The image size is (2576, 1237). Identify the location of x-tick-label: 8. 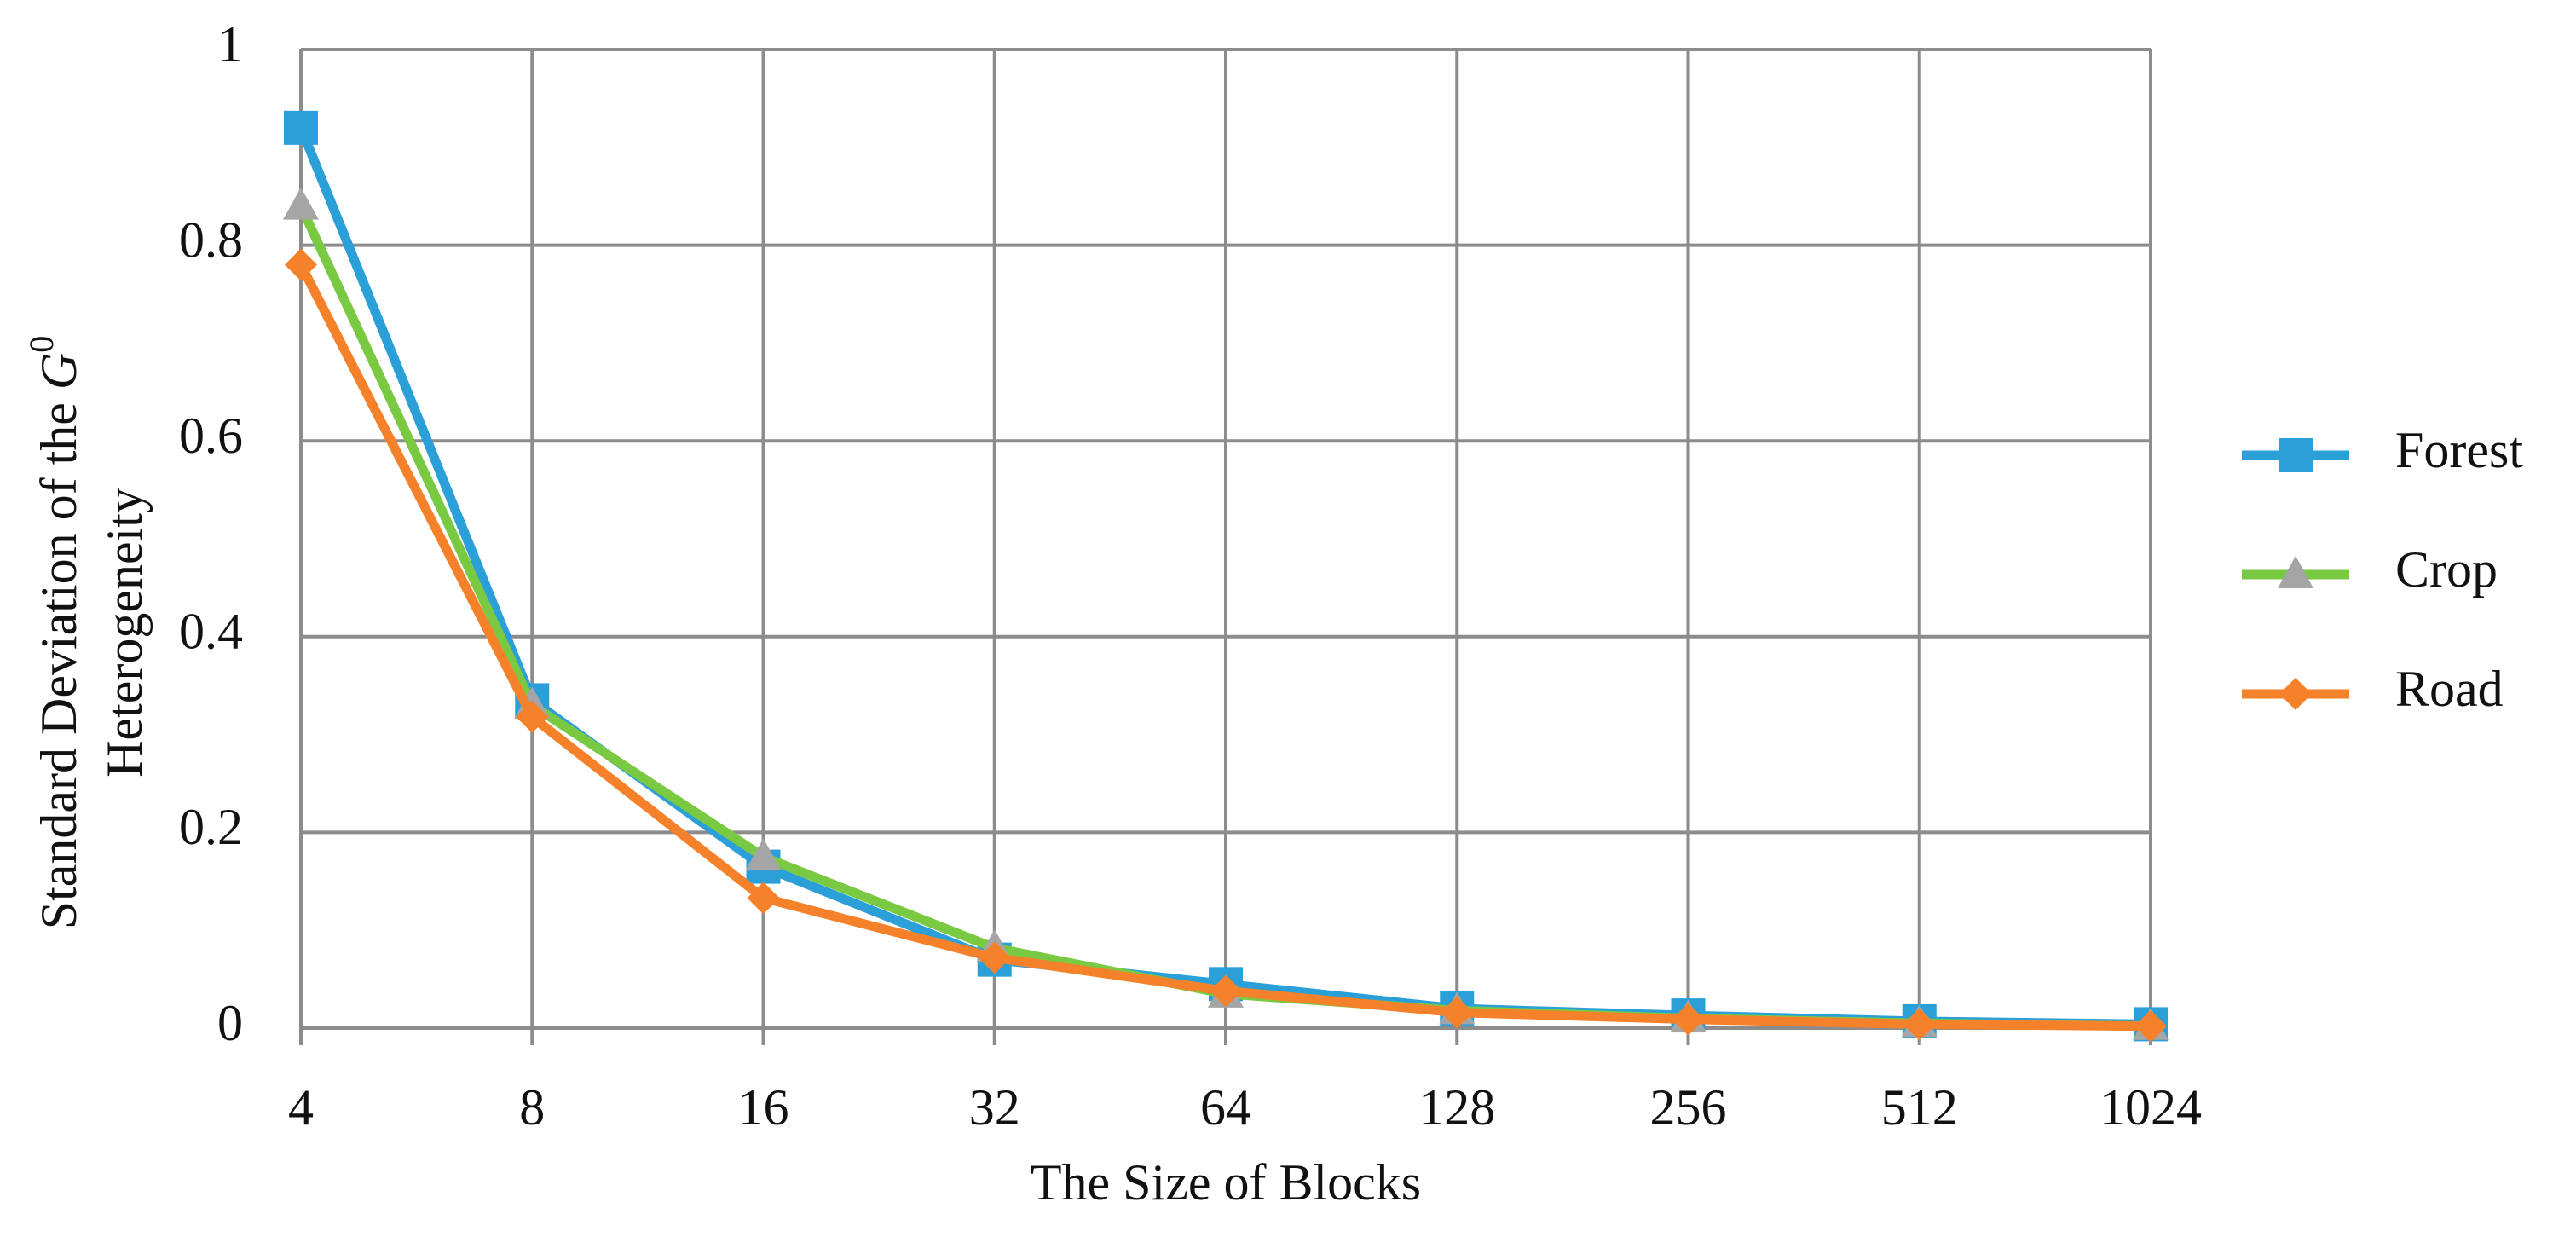
(532, 1107).